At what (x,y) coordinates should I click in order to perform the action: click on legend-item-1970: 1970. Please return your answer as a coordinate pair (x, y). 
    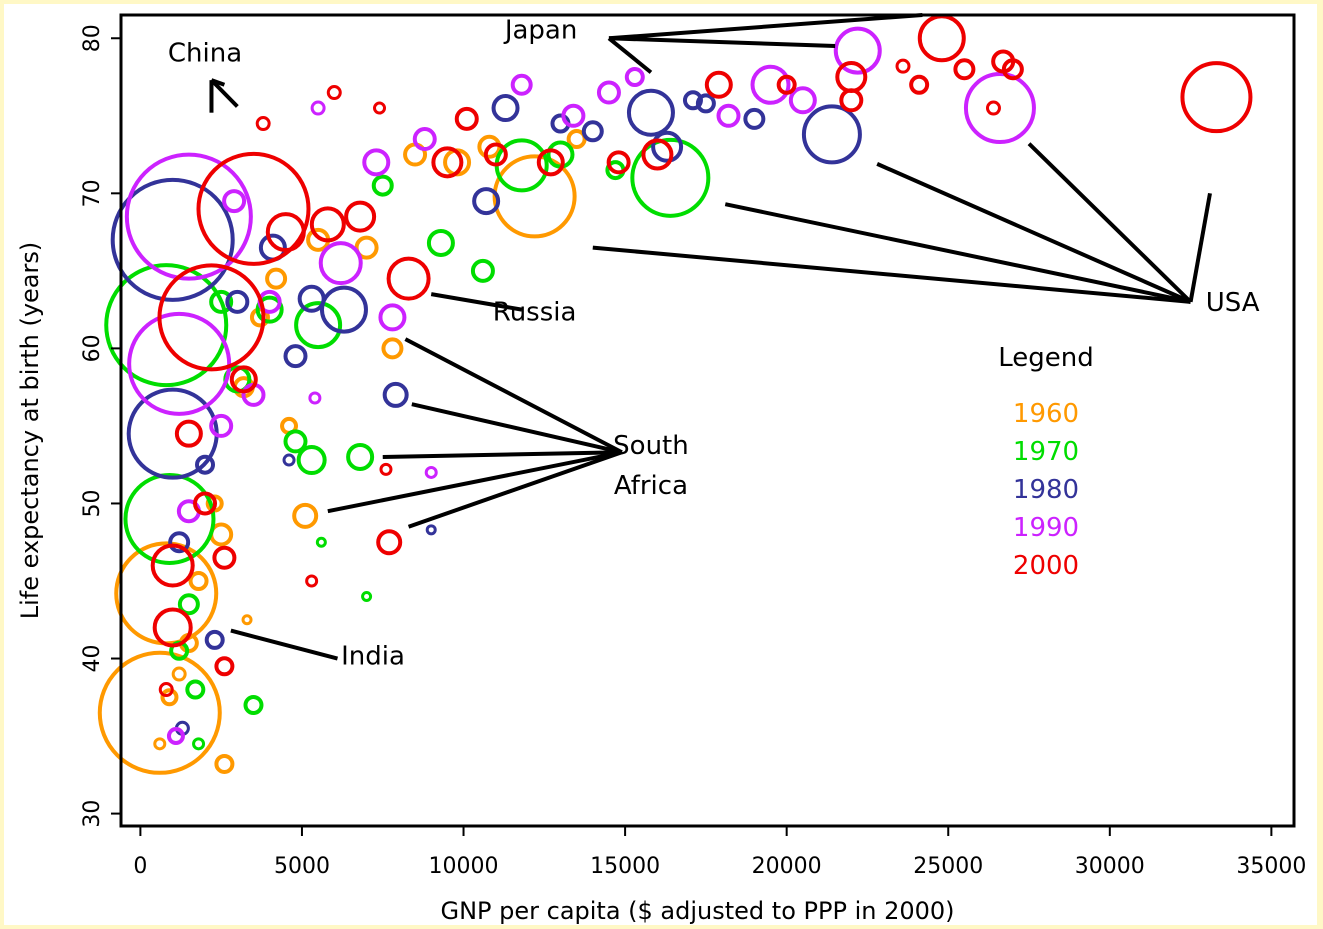
    Looking at the image, I should click on (1046, 452).